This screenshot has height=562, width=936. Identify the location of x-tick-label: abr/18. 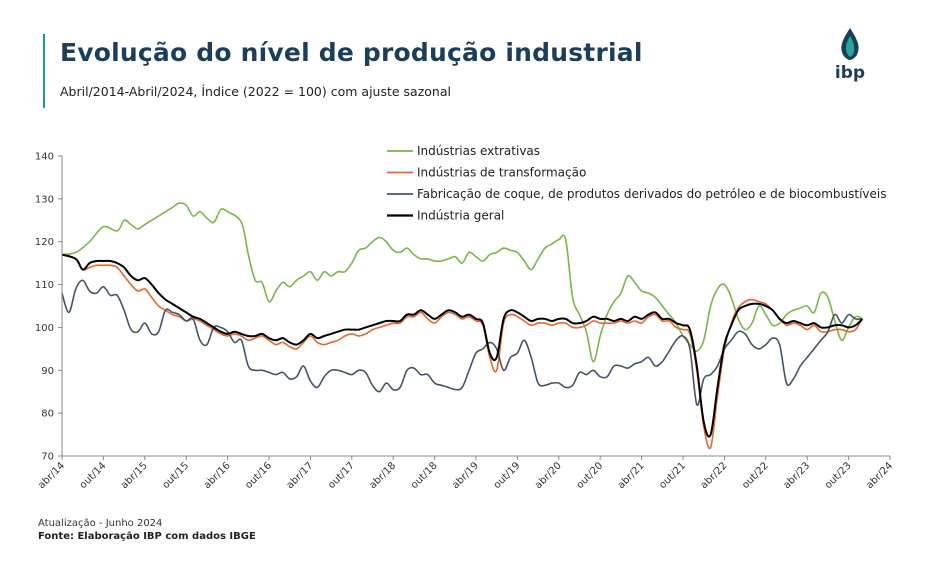
(382, 475).